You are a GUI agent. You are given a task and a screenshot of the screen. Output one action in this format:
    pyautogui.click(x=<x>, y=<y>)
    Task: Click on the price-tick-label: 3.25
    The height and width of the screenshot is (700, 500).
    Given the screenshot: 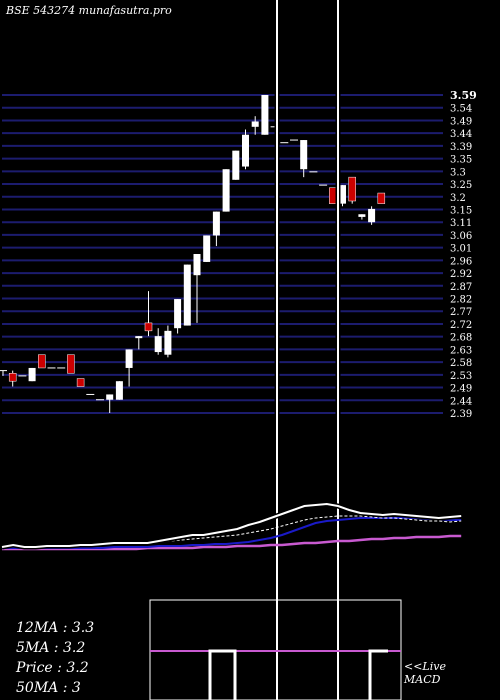 What is the action you would take?
    pyautogui.click(x=461, y=185)
    